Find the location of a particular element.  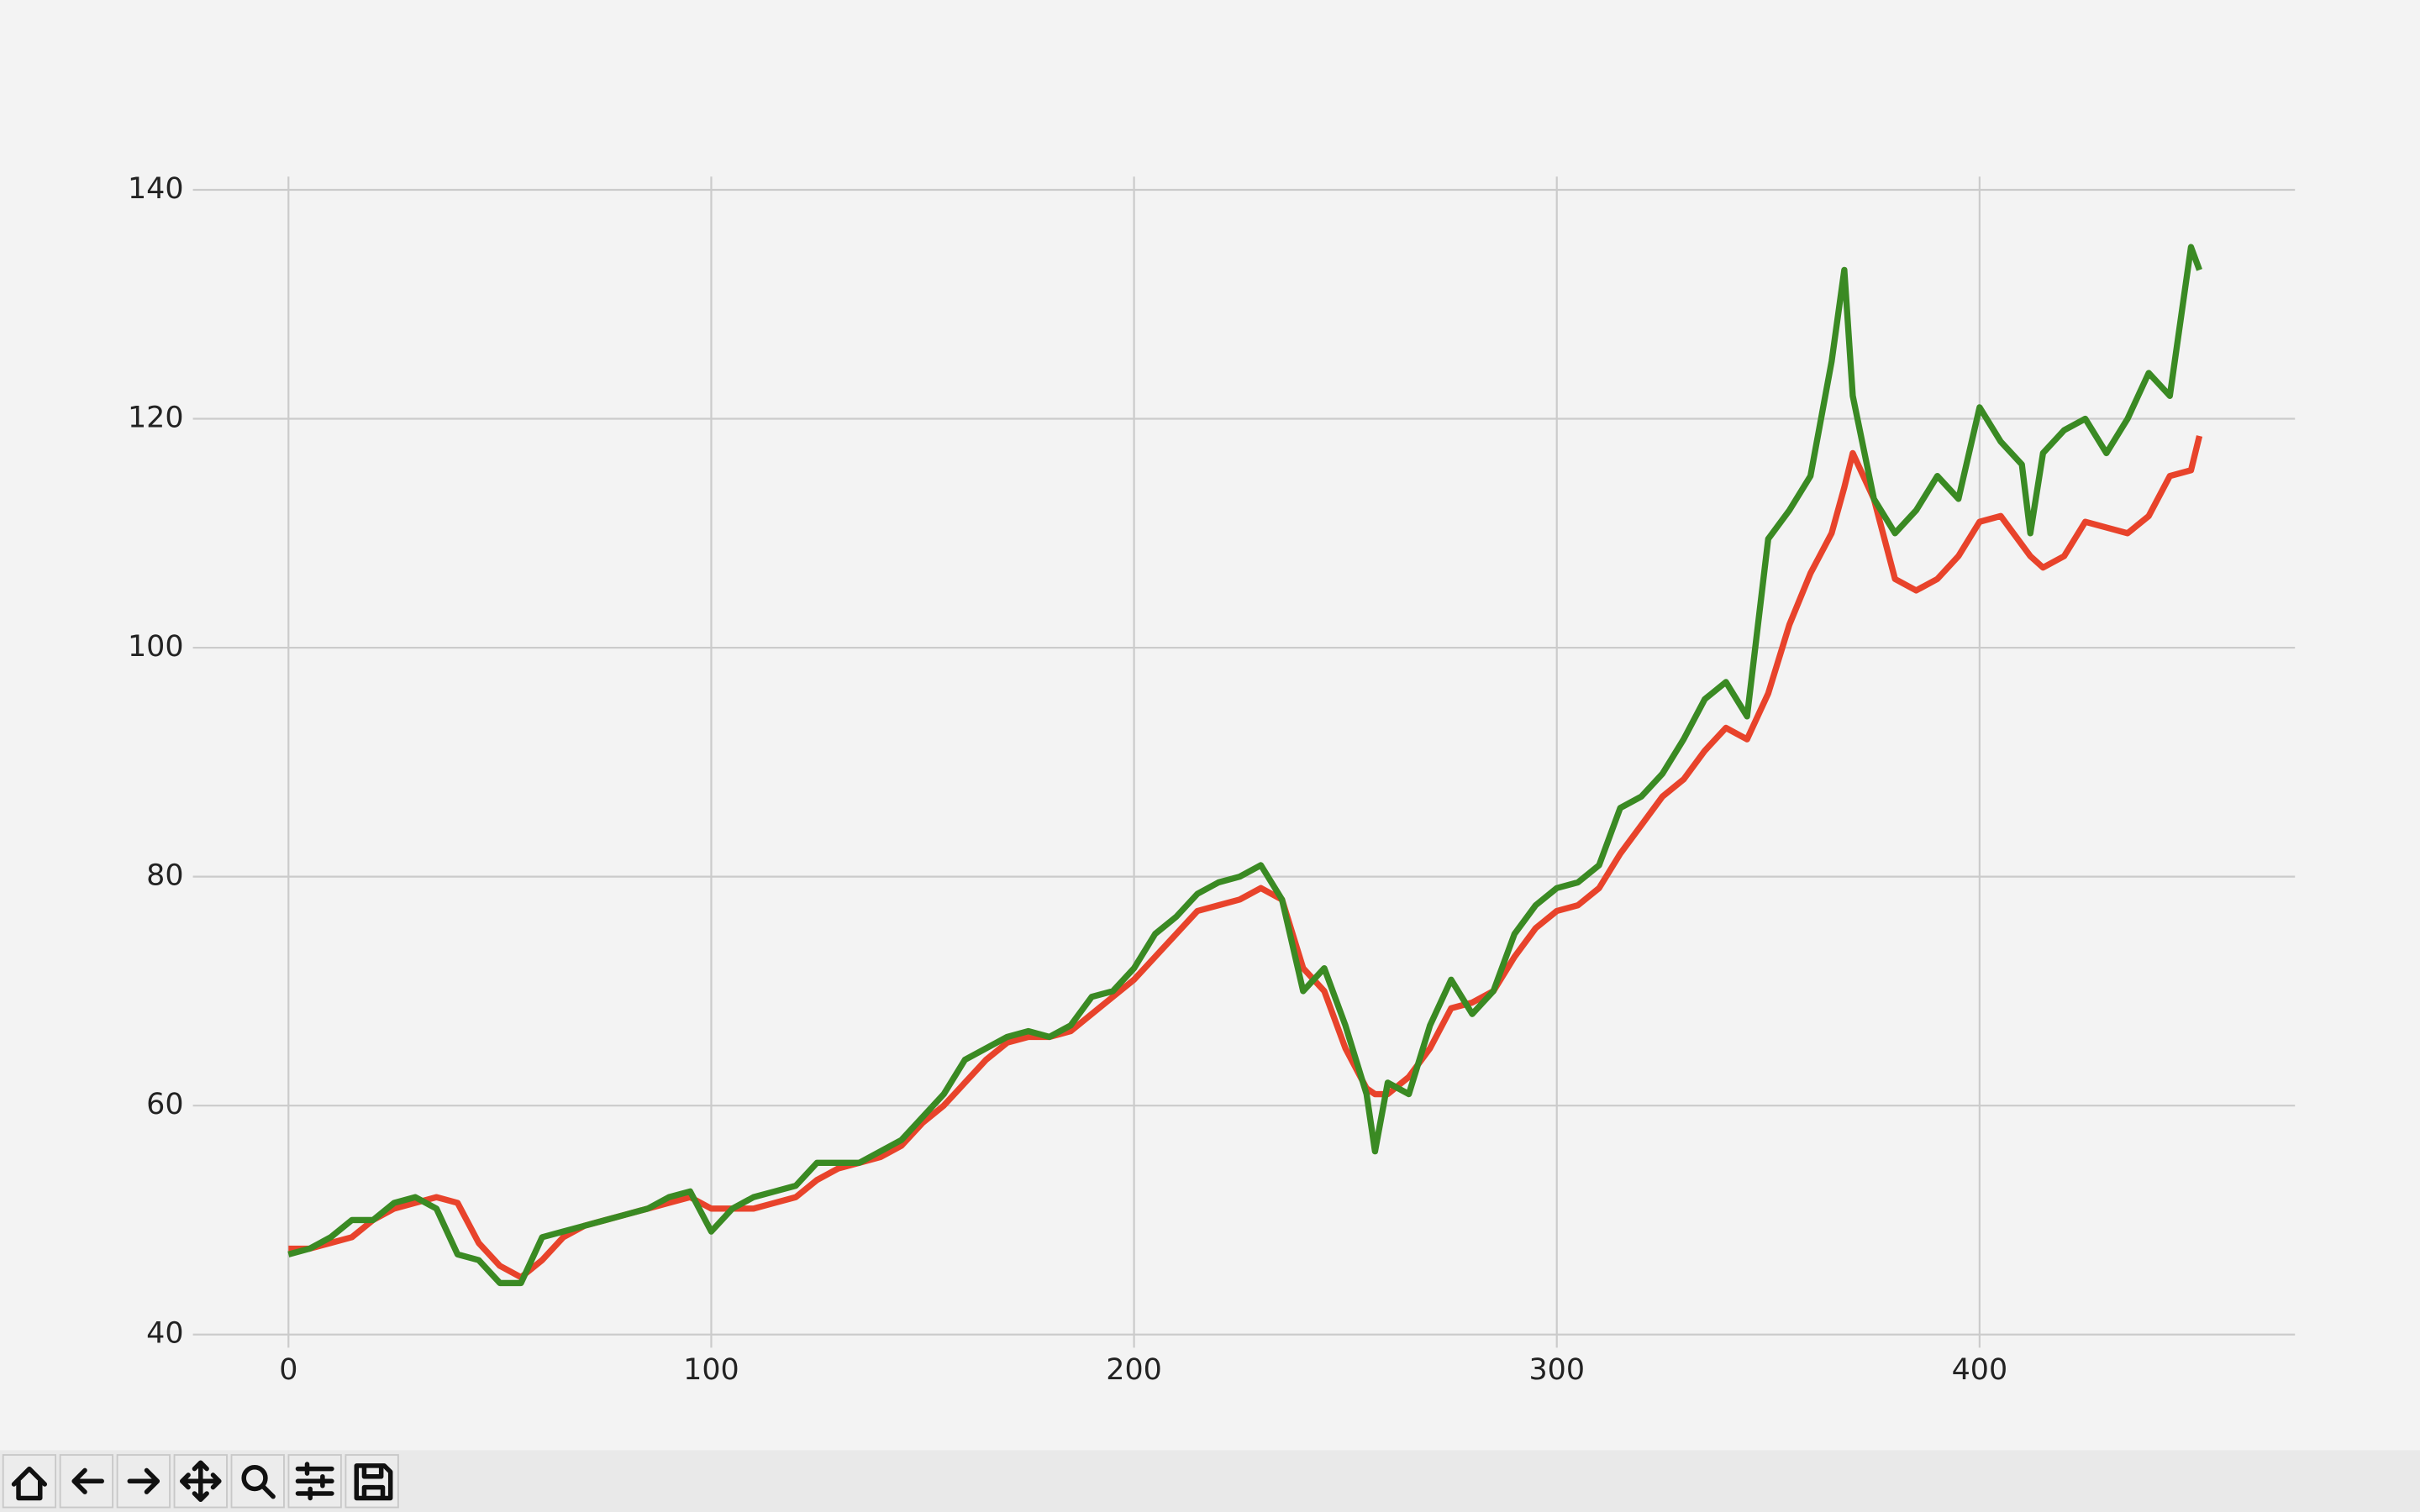

x-tick-label: 400 is located at coordinates (1980, 1370).